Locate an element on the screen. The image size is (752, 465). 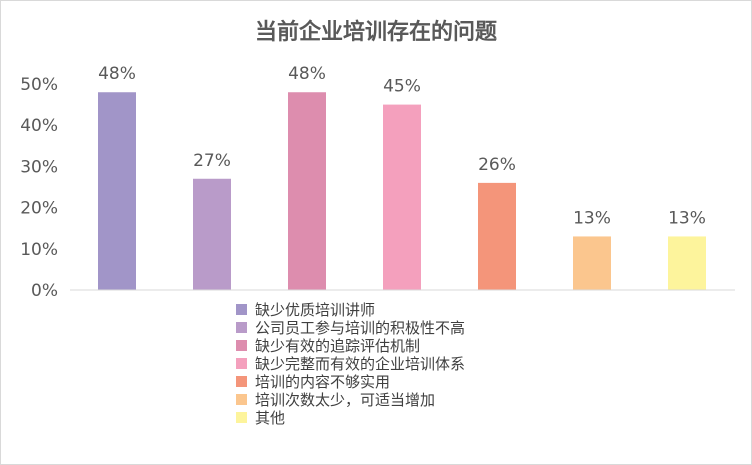
legend-label: 其他 is located at coordinates (270, 417).